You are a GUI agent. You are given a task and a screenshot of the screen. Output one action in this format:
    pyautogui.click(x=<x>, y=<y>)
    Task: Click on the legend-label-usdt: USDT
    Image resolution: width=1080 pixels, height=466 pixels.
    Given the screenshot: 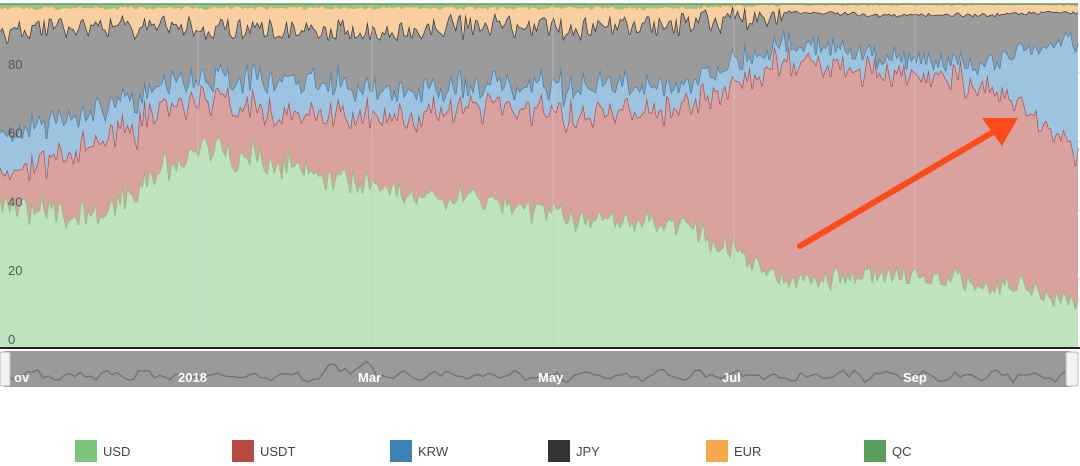 What is the action you would take?
    pyautogui.click(x=278, y=451)
    